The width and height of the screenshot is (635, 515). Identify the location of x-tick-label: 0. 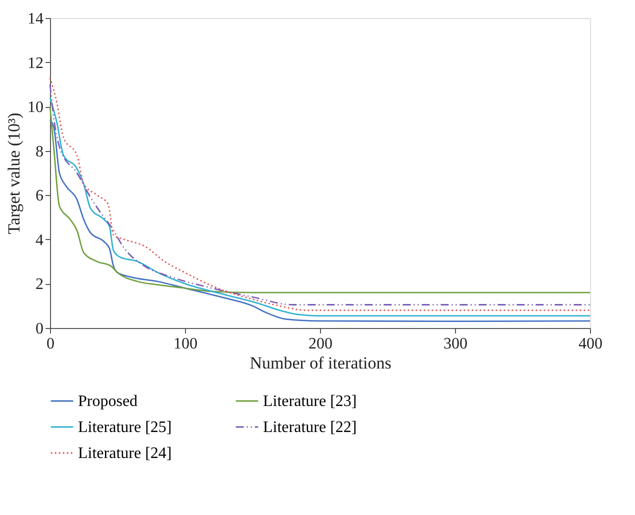
(50, 344).